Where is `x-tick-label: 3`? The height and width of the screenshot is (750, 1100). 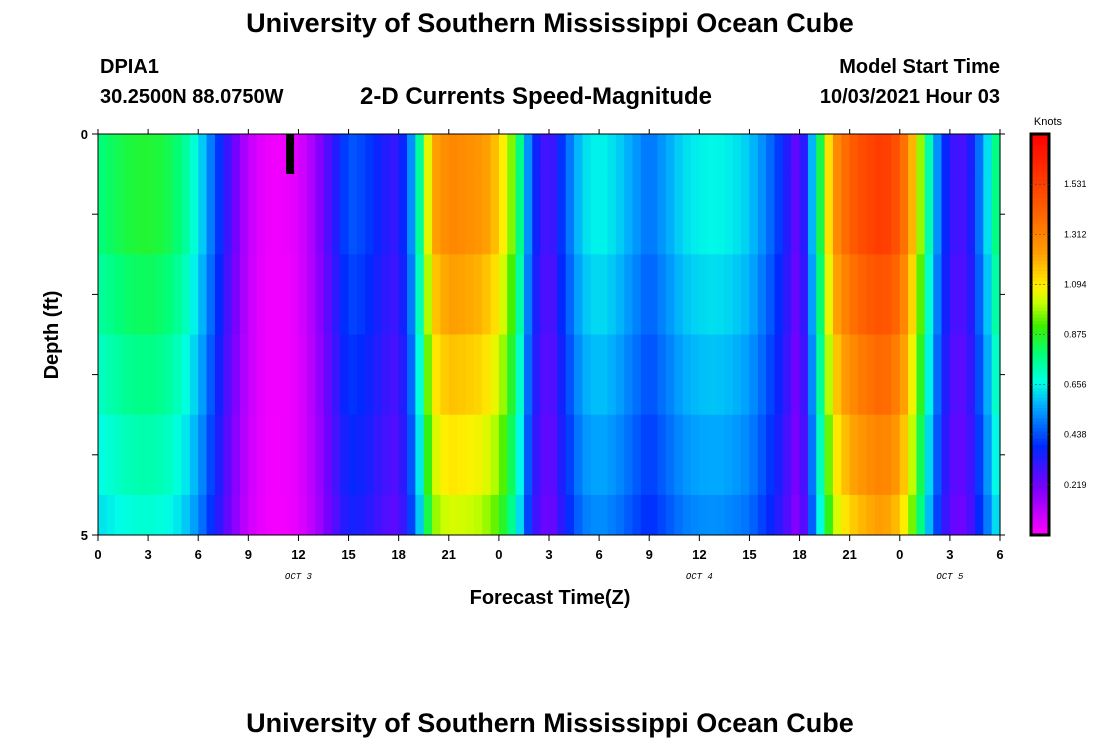
x-tick-label: 3 is located at coordinates (949, 554).